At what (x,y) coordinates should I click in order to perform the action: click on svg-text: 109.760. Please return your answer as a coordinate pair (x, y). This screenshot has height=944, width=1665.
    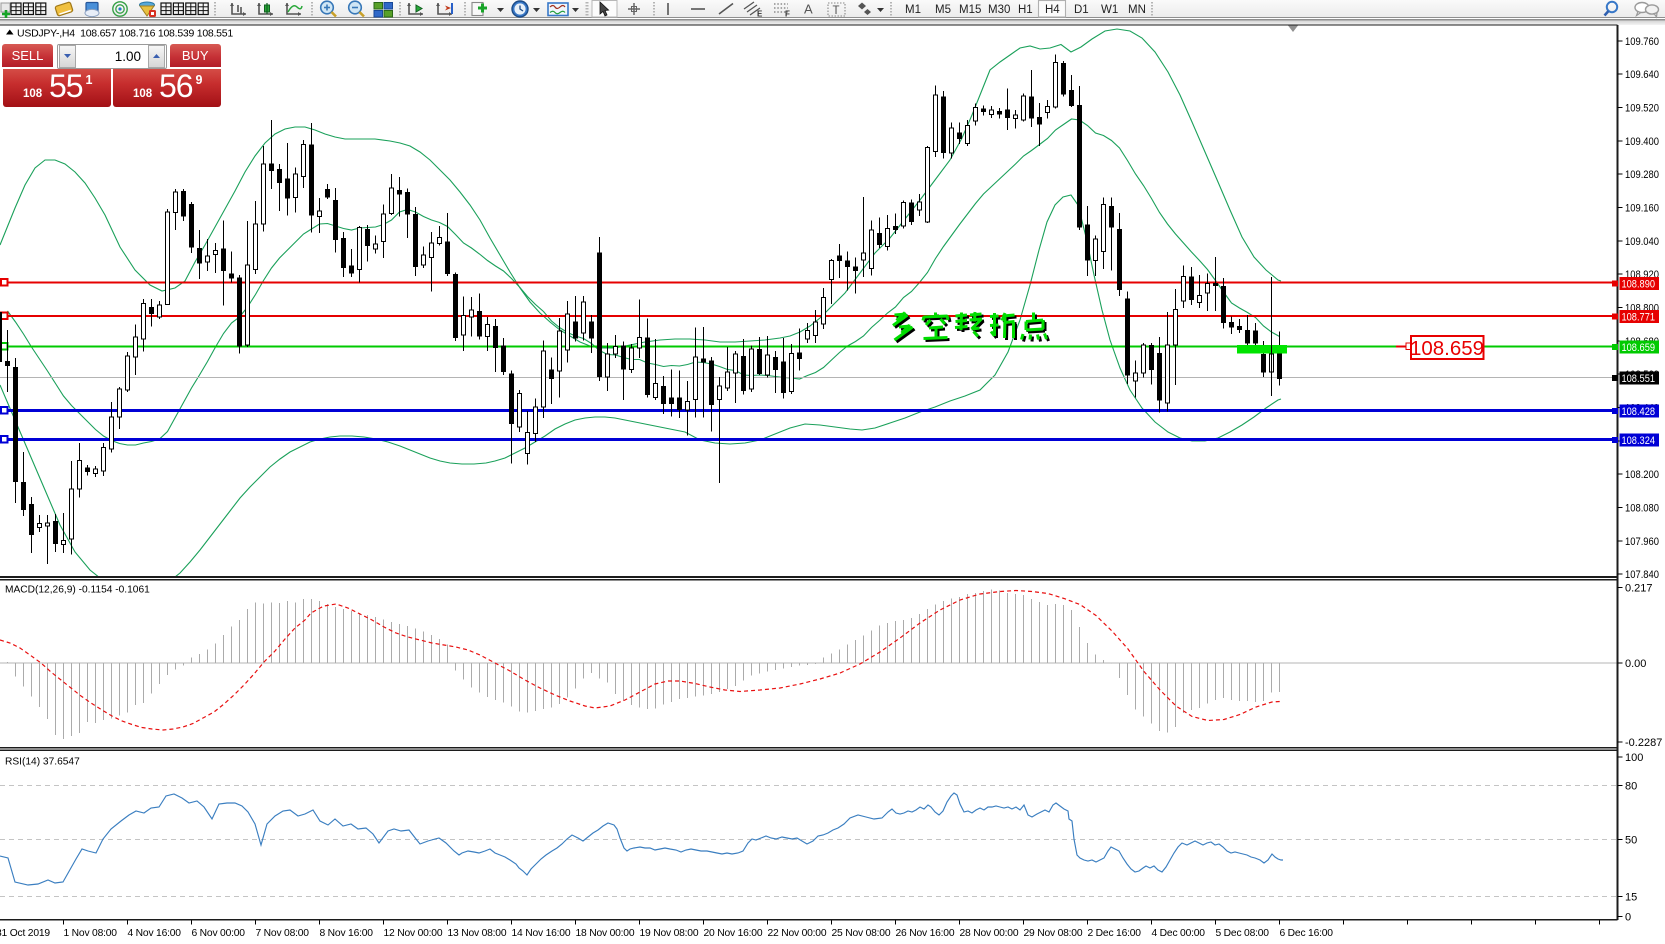
    Looking at the image, I should click on (1642, 42).